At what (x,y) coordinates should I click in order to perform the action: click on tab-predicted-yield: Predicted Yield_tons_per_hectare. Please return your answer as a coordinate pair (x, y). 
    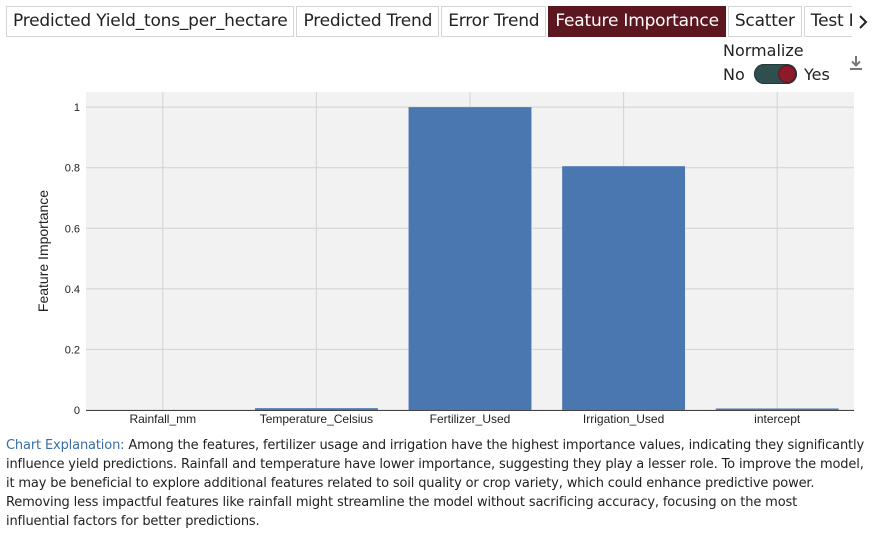
    Looking at the image, I should click on (150, 21).